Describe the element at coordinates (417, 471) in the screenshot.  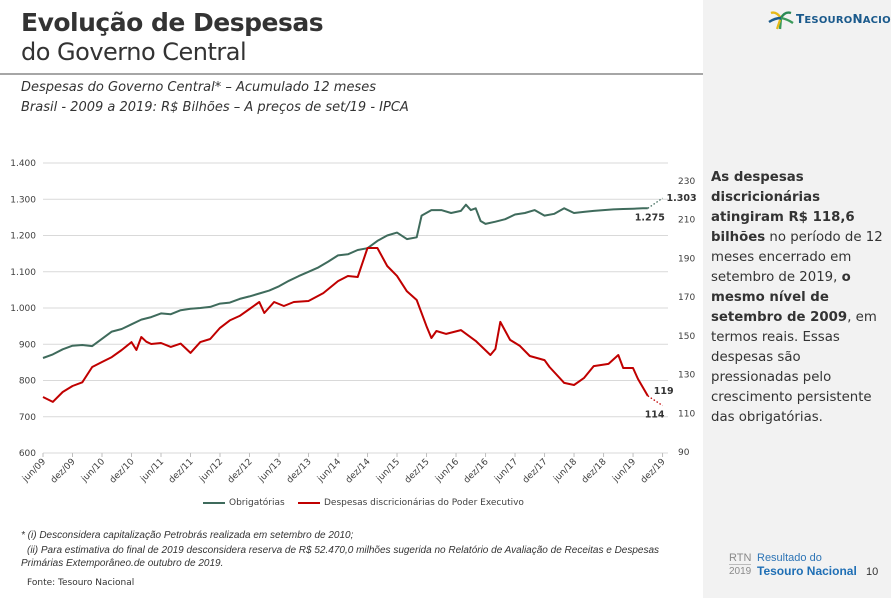
I see `x-axis-tick-label: dez/15` at that location.